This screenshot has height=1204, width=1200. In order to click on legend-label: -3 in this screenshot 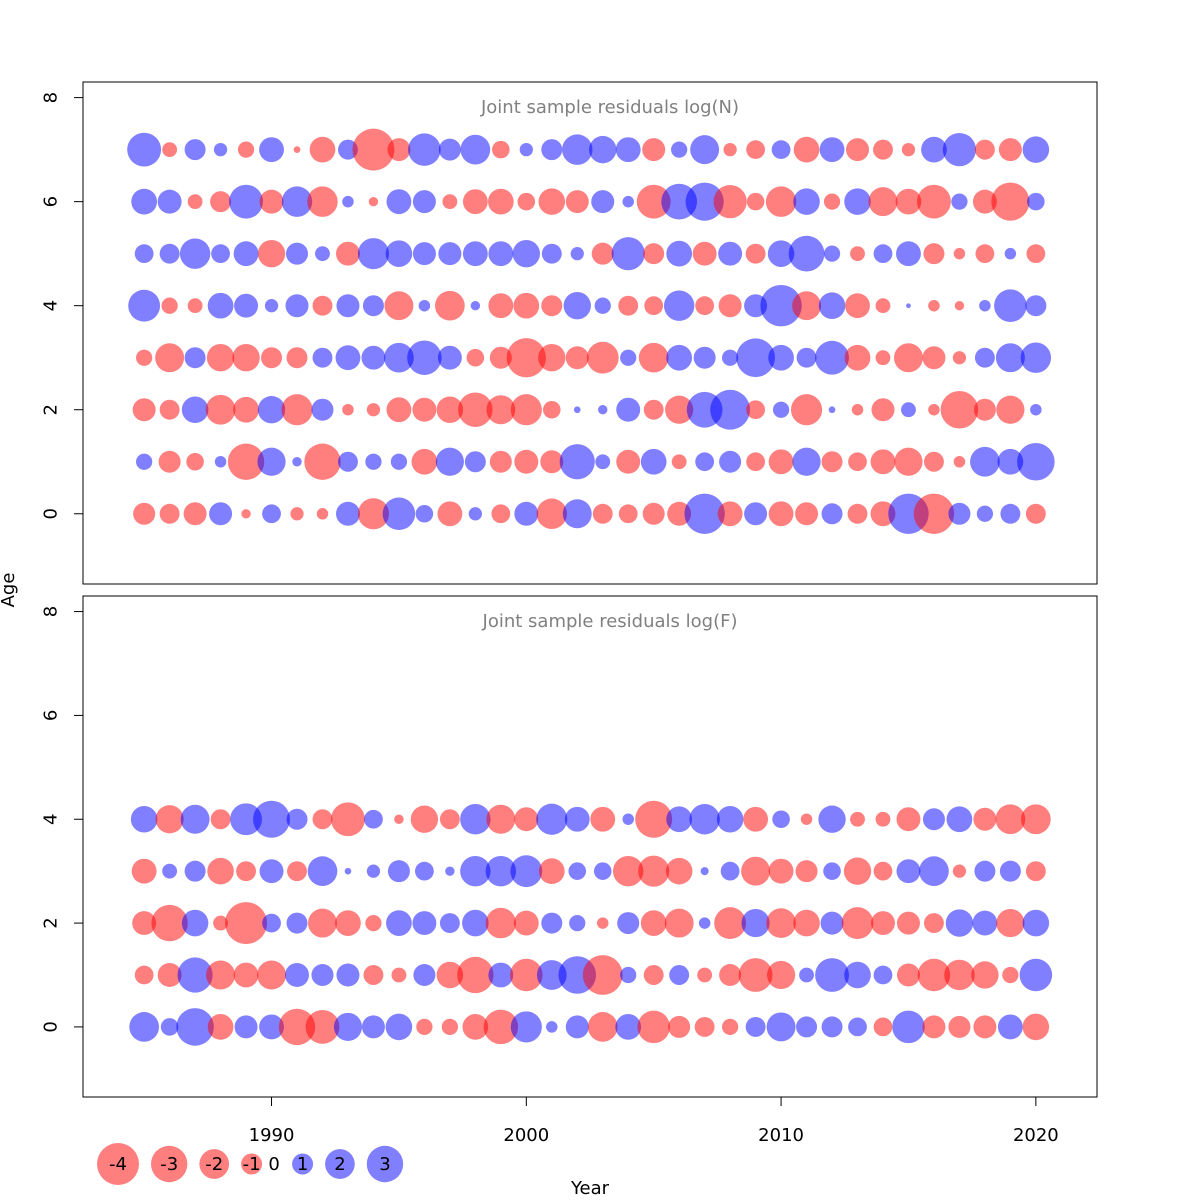, I will do `click(169, 1164)`.